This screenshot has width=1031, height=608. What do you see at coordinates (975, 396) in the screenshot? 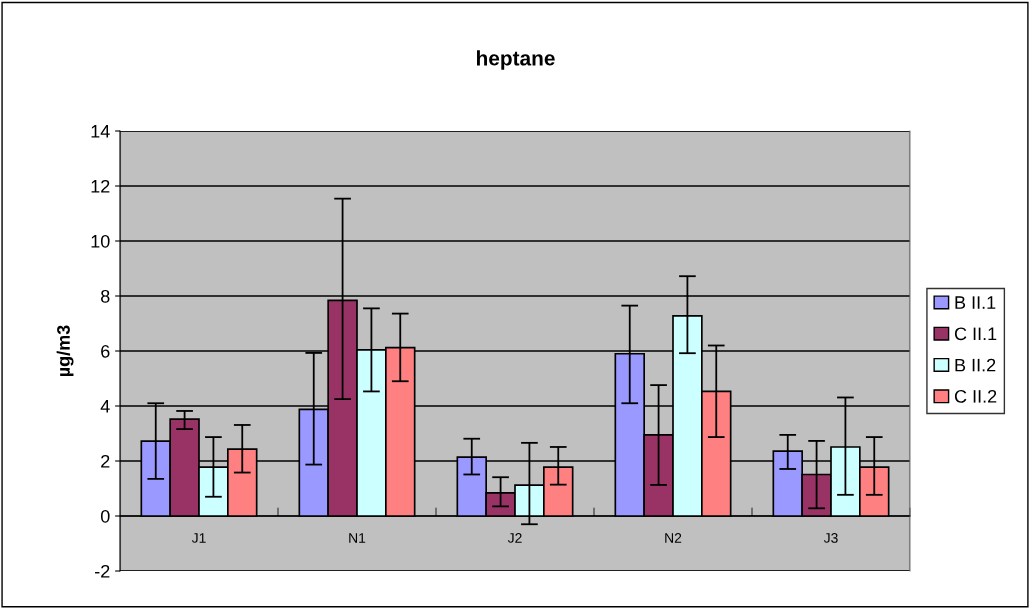
I see `legend-label: C II.2` at bounding box center [975, 396].